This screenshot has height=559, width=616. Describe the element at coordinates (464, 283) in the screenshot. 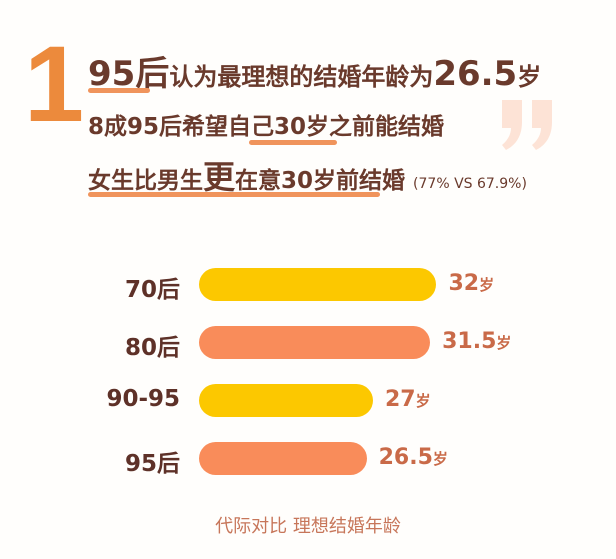

I see `value-number: 32` at that location.